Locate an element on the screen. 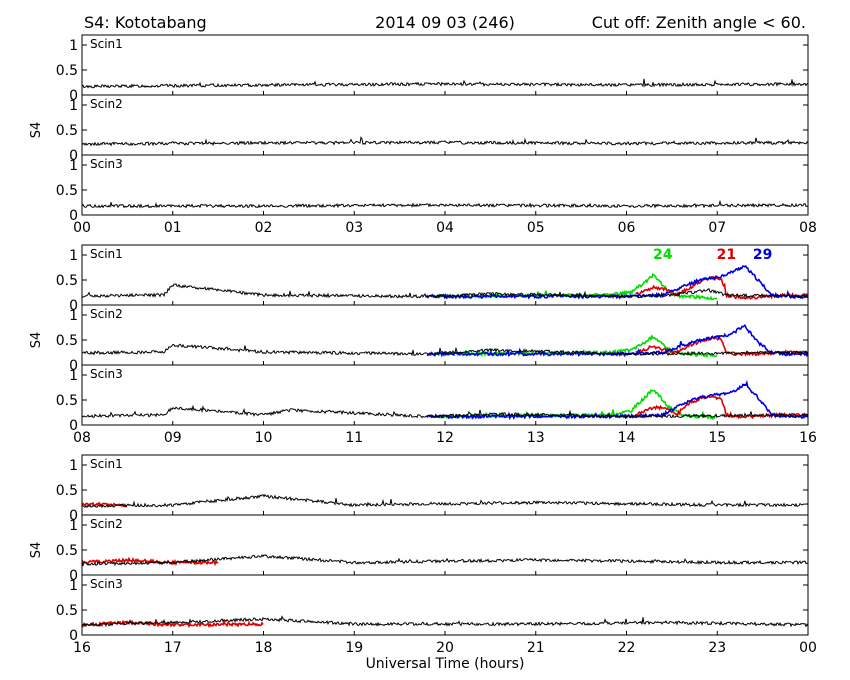 The width and height of the screenshot is (850, 680). x-tick-label: 22 is located at coordinates (627, 648).